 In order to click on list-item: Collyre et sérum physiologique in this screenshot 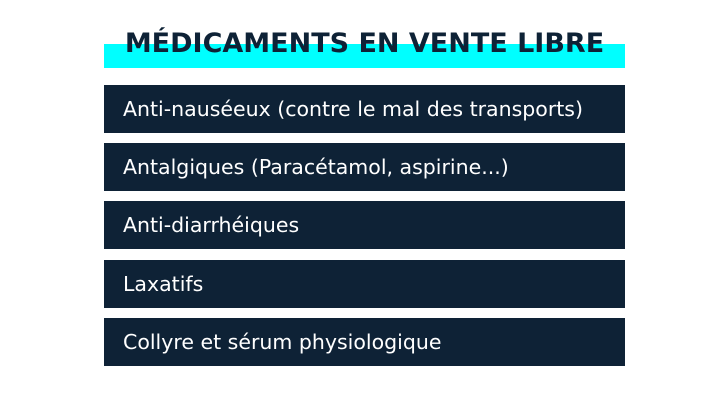, I will do `click(364, 342)`.